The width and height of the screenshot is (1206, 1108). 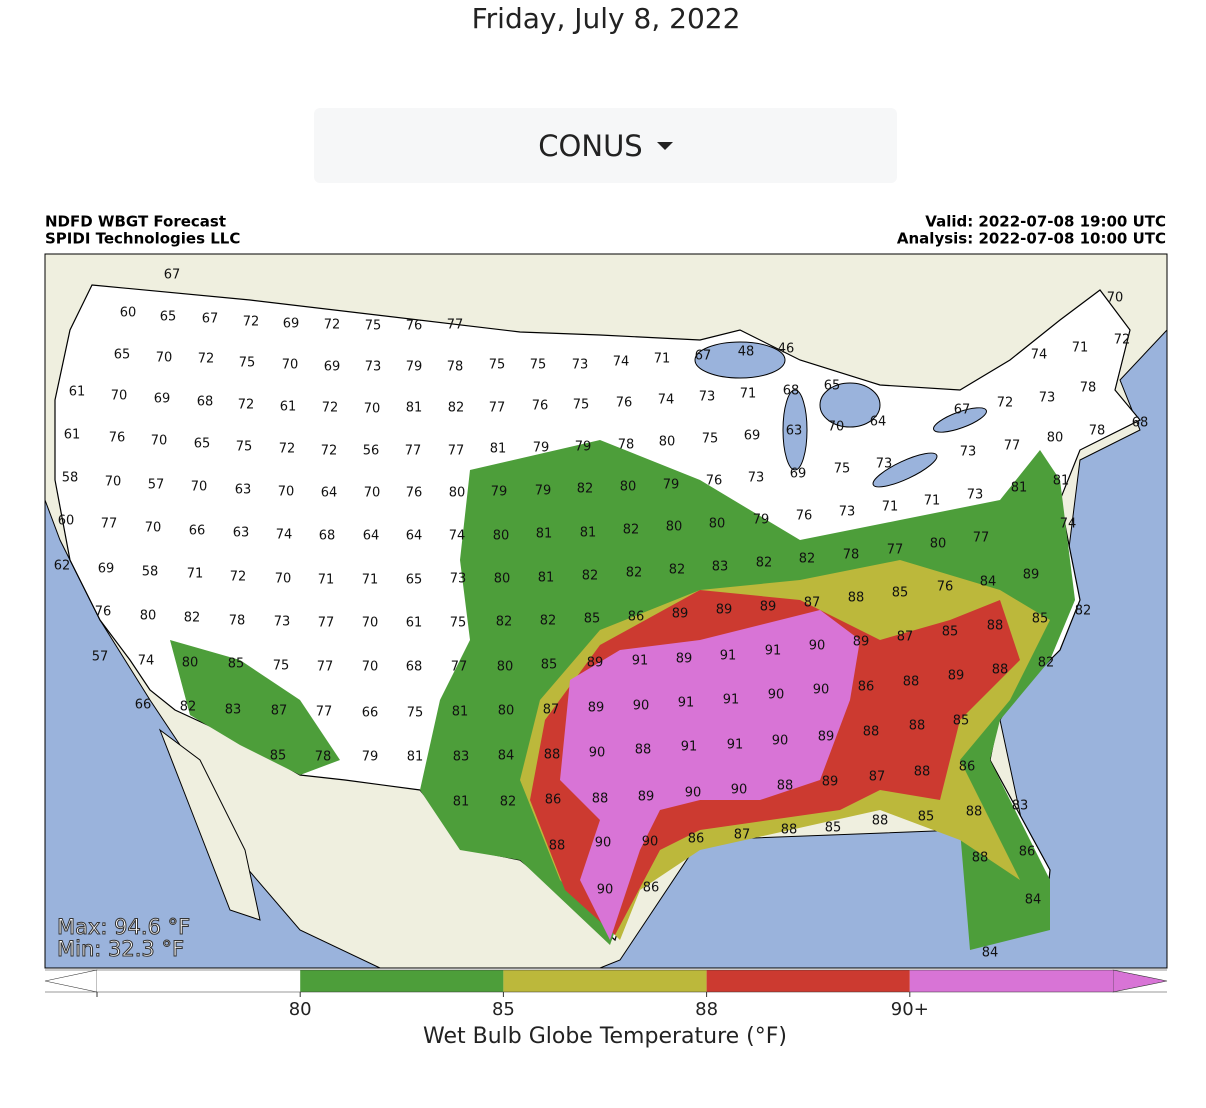 What do you see at coordinates (905, 470) in the screenshot?
I see `lake-erie` at bounding box center [905, 470].